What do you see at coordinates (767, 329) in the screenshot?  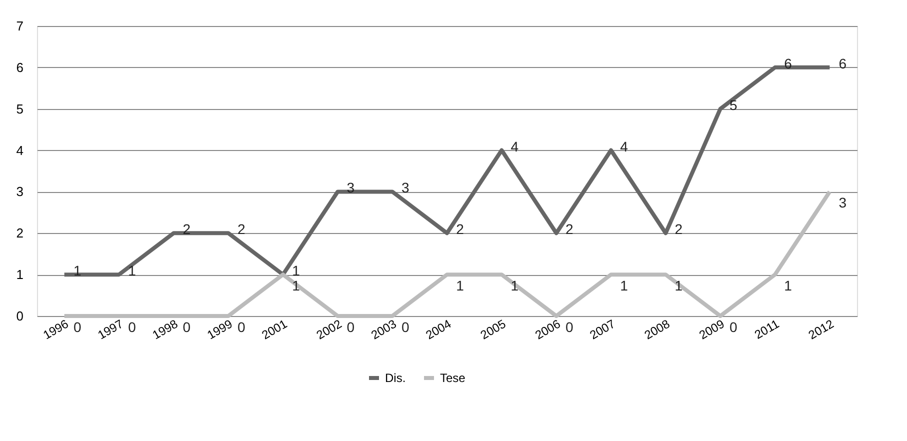 I see `x-tick-label: 2011` at bounding box center [767, 329].